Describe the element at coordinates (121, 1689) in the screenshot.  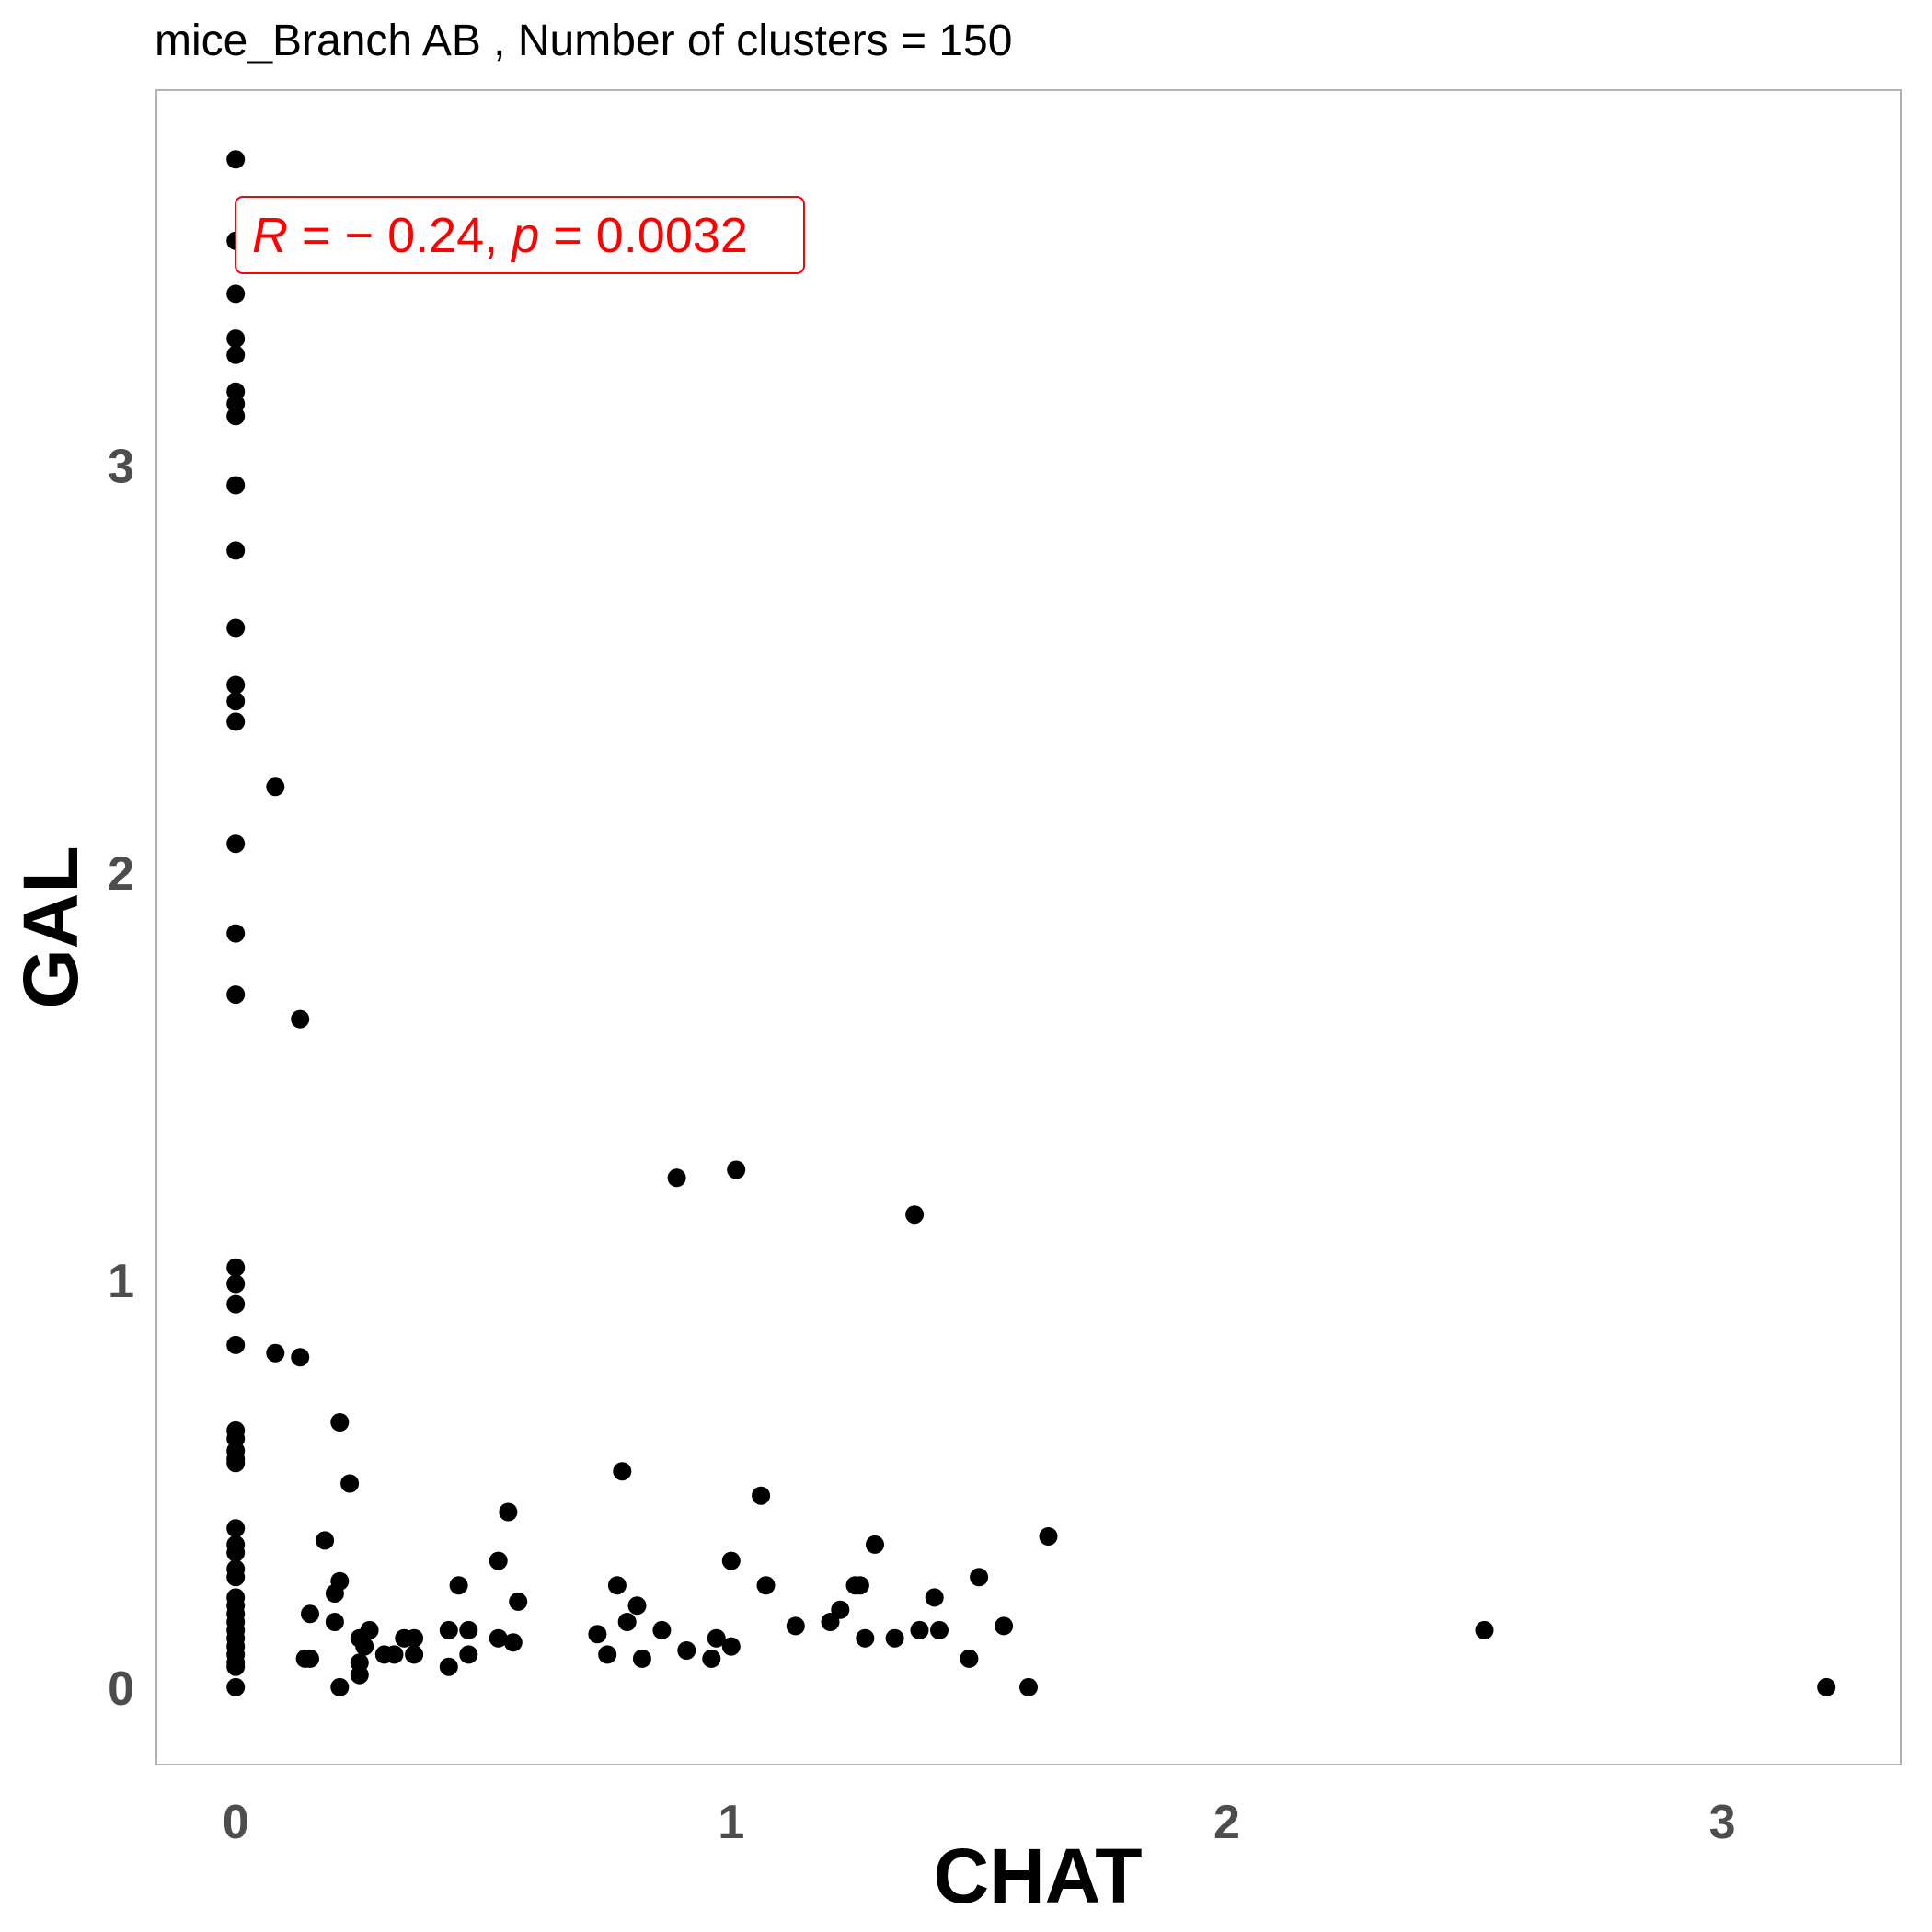
I see `y-tick-label: 0` at that location.